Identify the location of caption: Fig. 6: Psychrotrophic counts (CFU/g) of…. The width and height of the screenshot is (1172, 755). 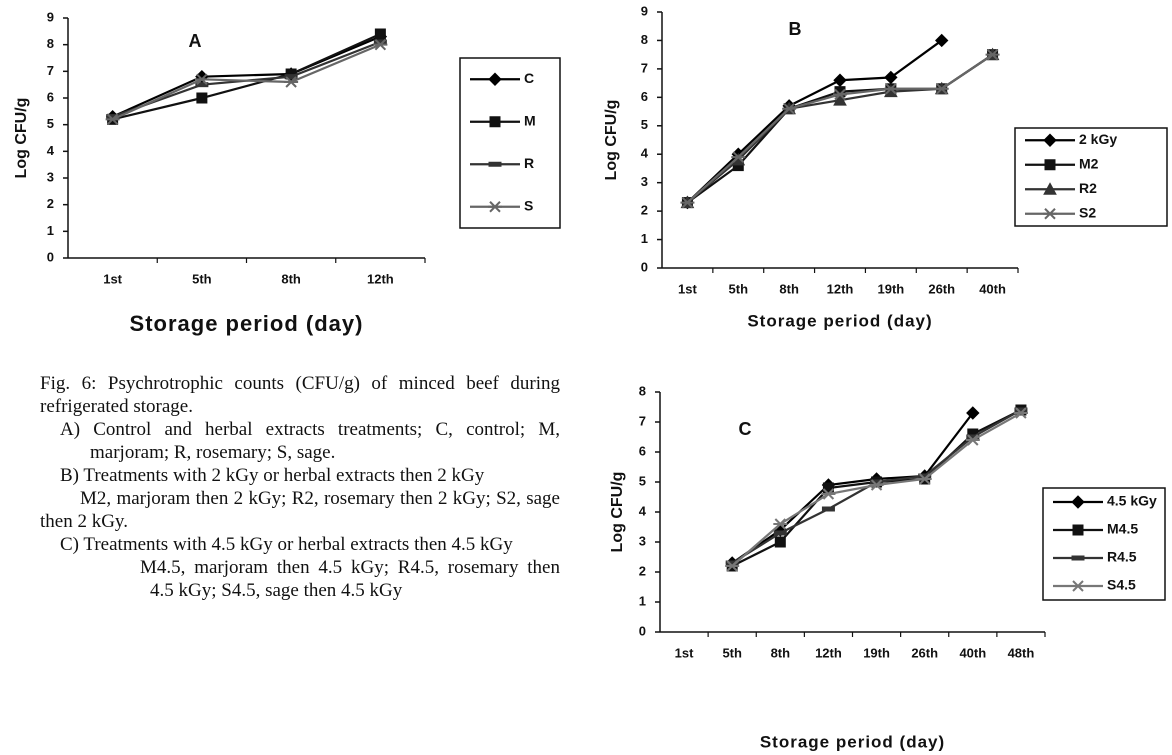
(300, 487).